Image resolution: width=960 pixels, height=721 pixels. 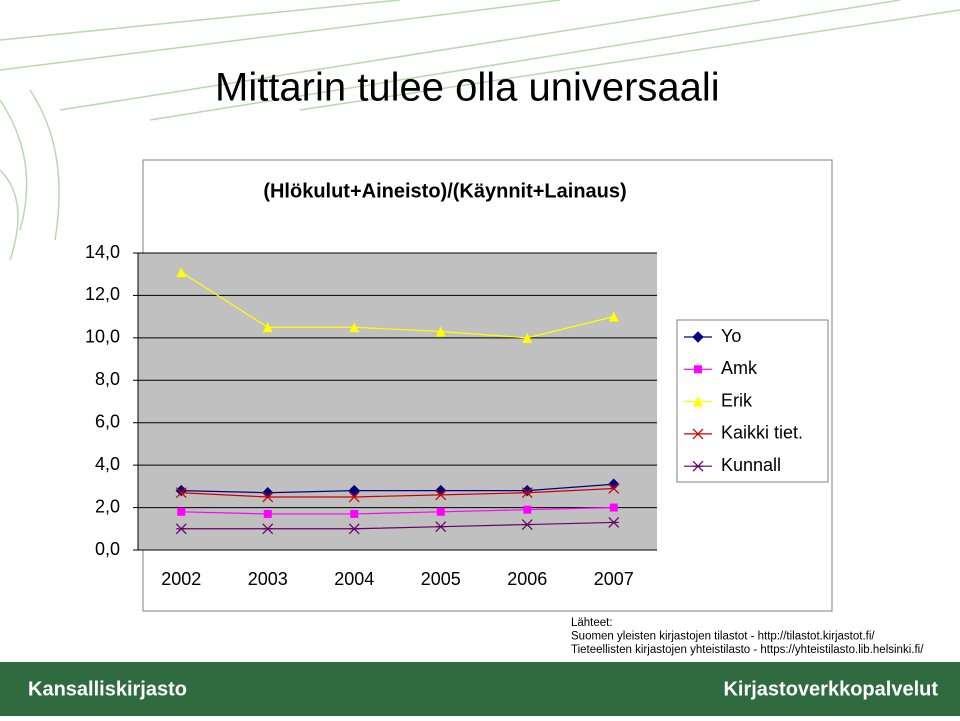 What do you see at coordinates (480, 689) in the screenshot?
I see `footer-bar` at bounding box center [480, 689].